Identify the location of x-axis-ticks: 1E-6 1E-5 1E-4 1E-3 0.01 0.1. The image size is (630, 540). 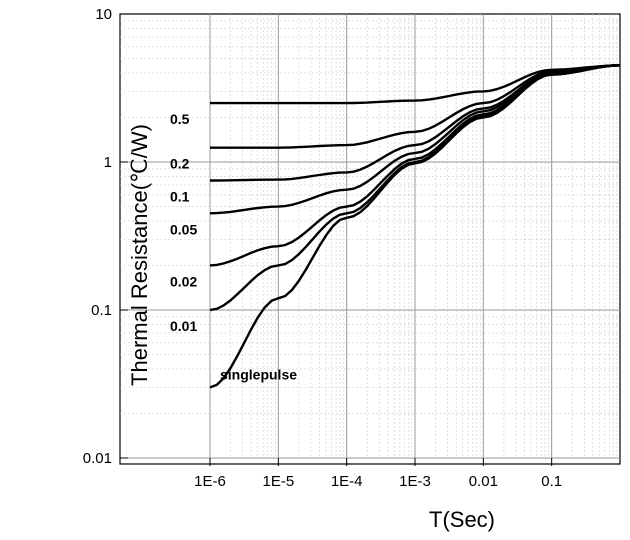
(378, 474).